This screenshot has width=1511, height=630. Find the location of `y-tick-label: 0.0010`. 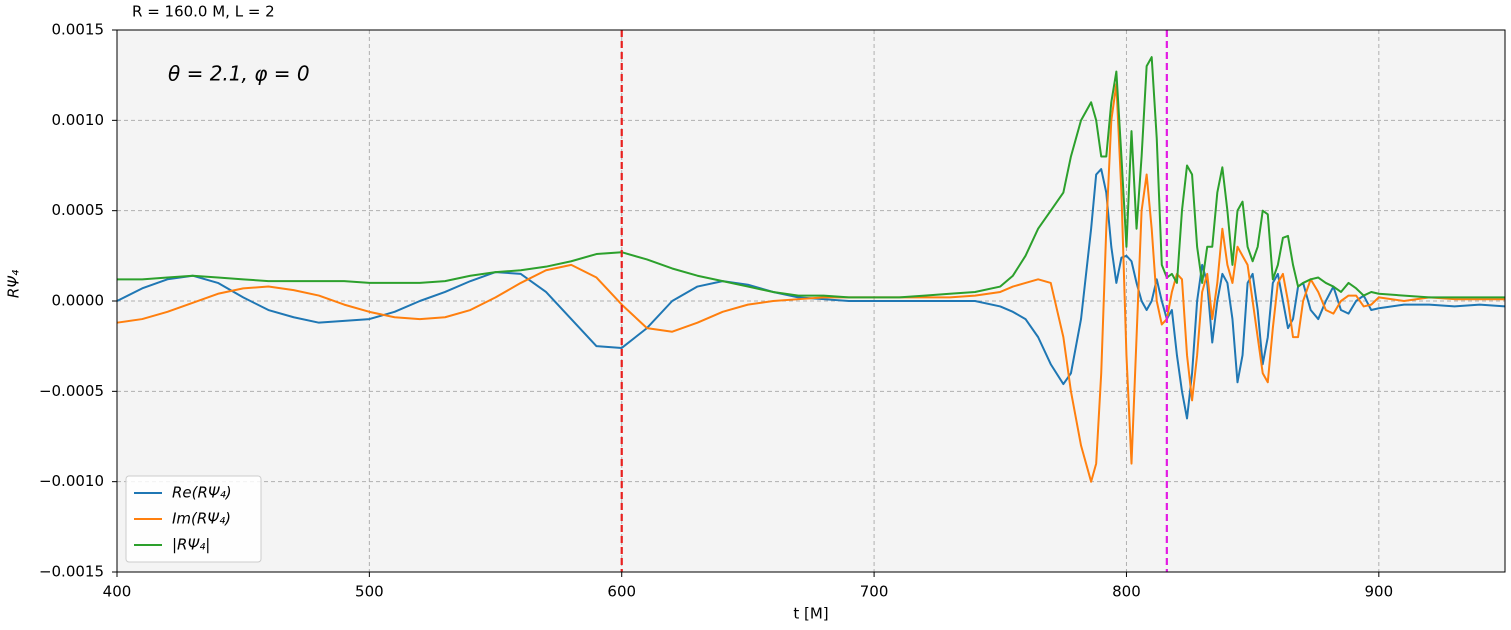

y-tick-label: 0.0010 is located at coordinates (78, 120).